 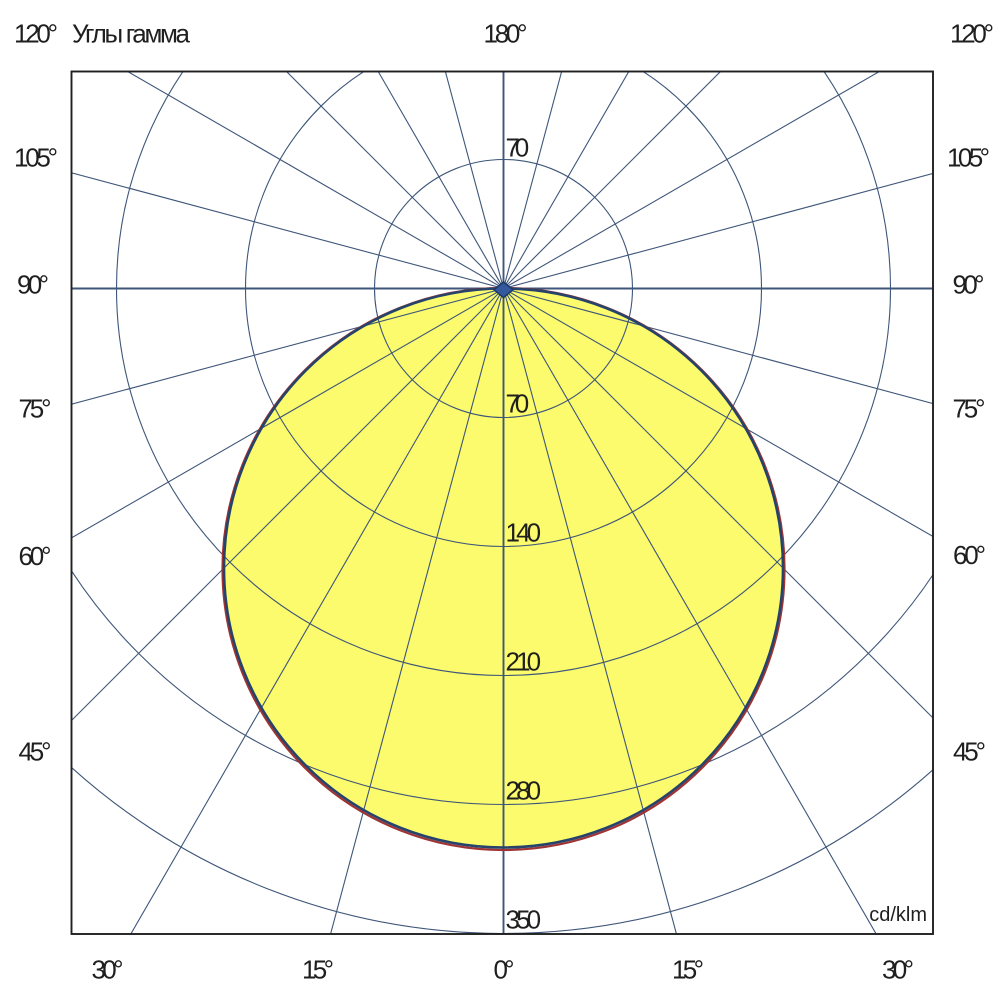 I want to click on svg-text: cd/klm, so click(x=898, y=915).